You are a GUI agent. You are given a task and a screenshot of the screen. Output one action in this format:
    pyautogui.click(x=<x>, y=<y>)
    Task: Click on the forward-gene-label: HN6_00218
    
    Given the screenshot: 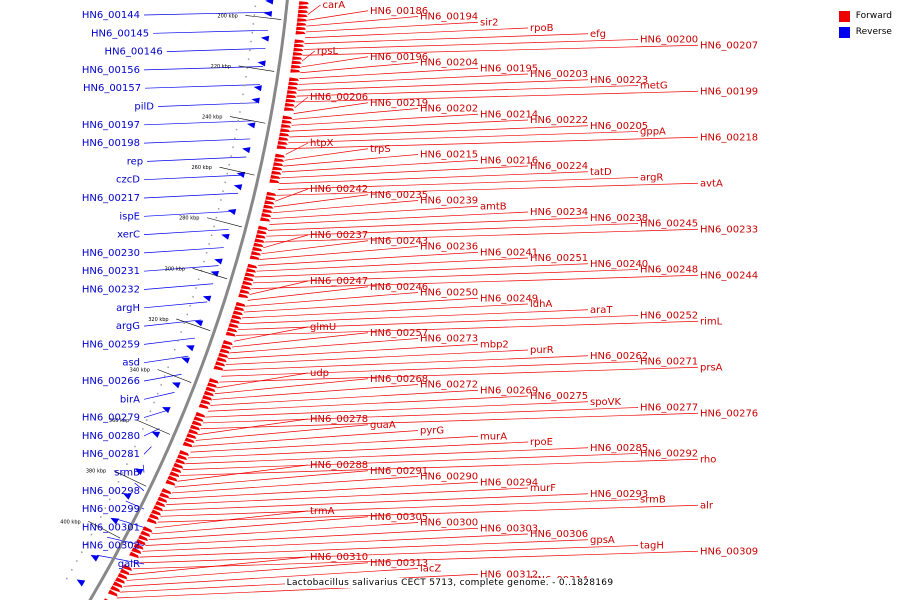 What is the action you would take?
    pyautogui.click(x=729, y=137)
    